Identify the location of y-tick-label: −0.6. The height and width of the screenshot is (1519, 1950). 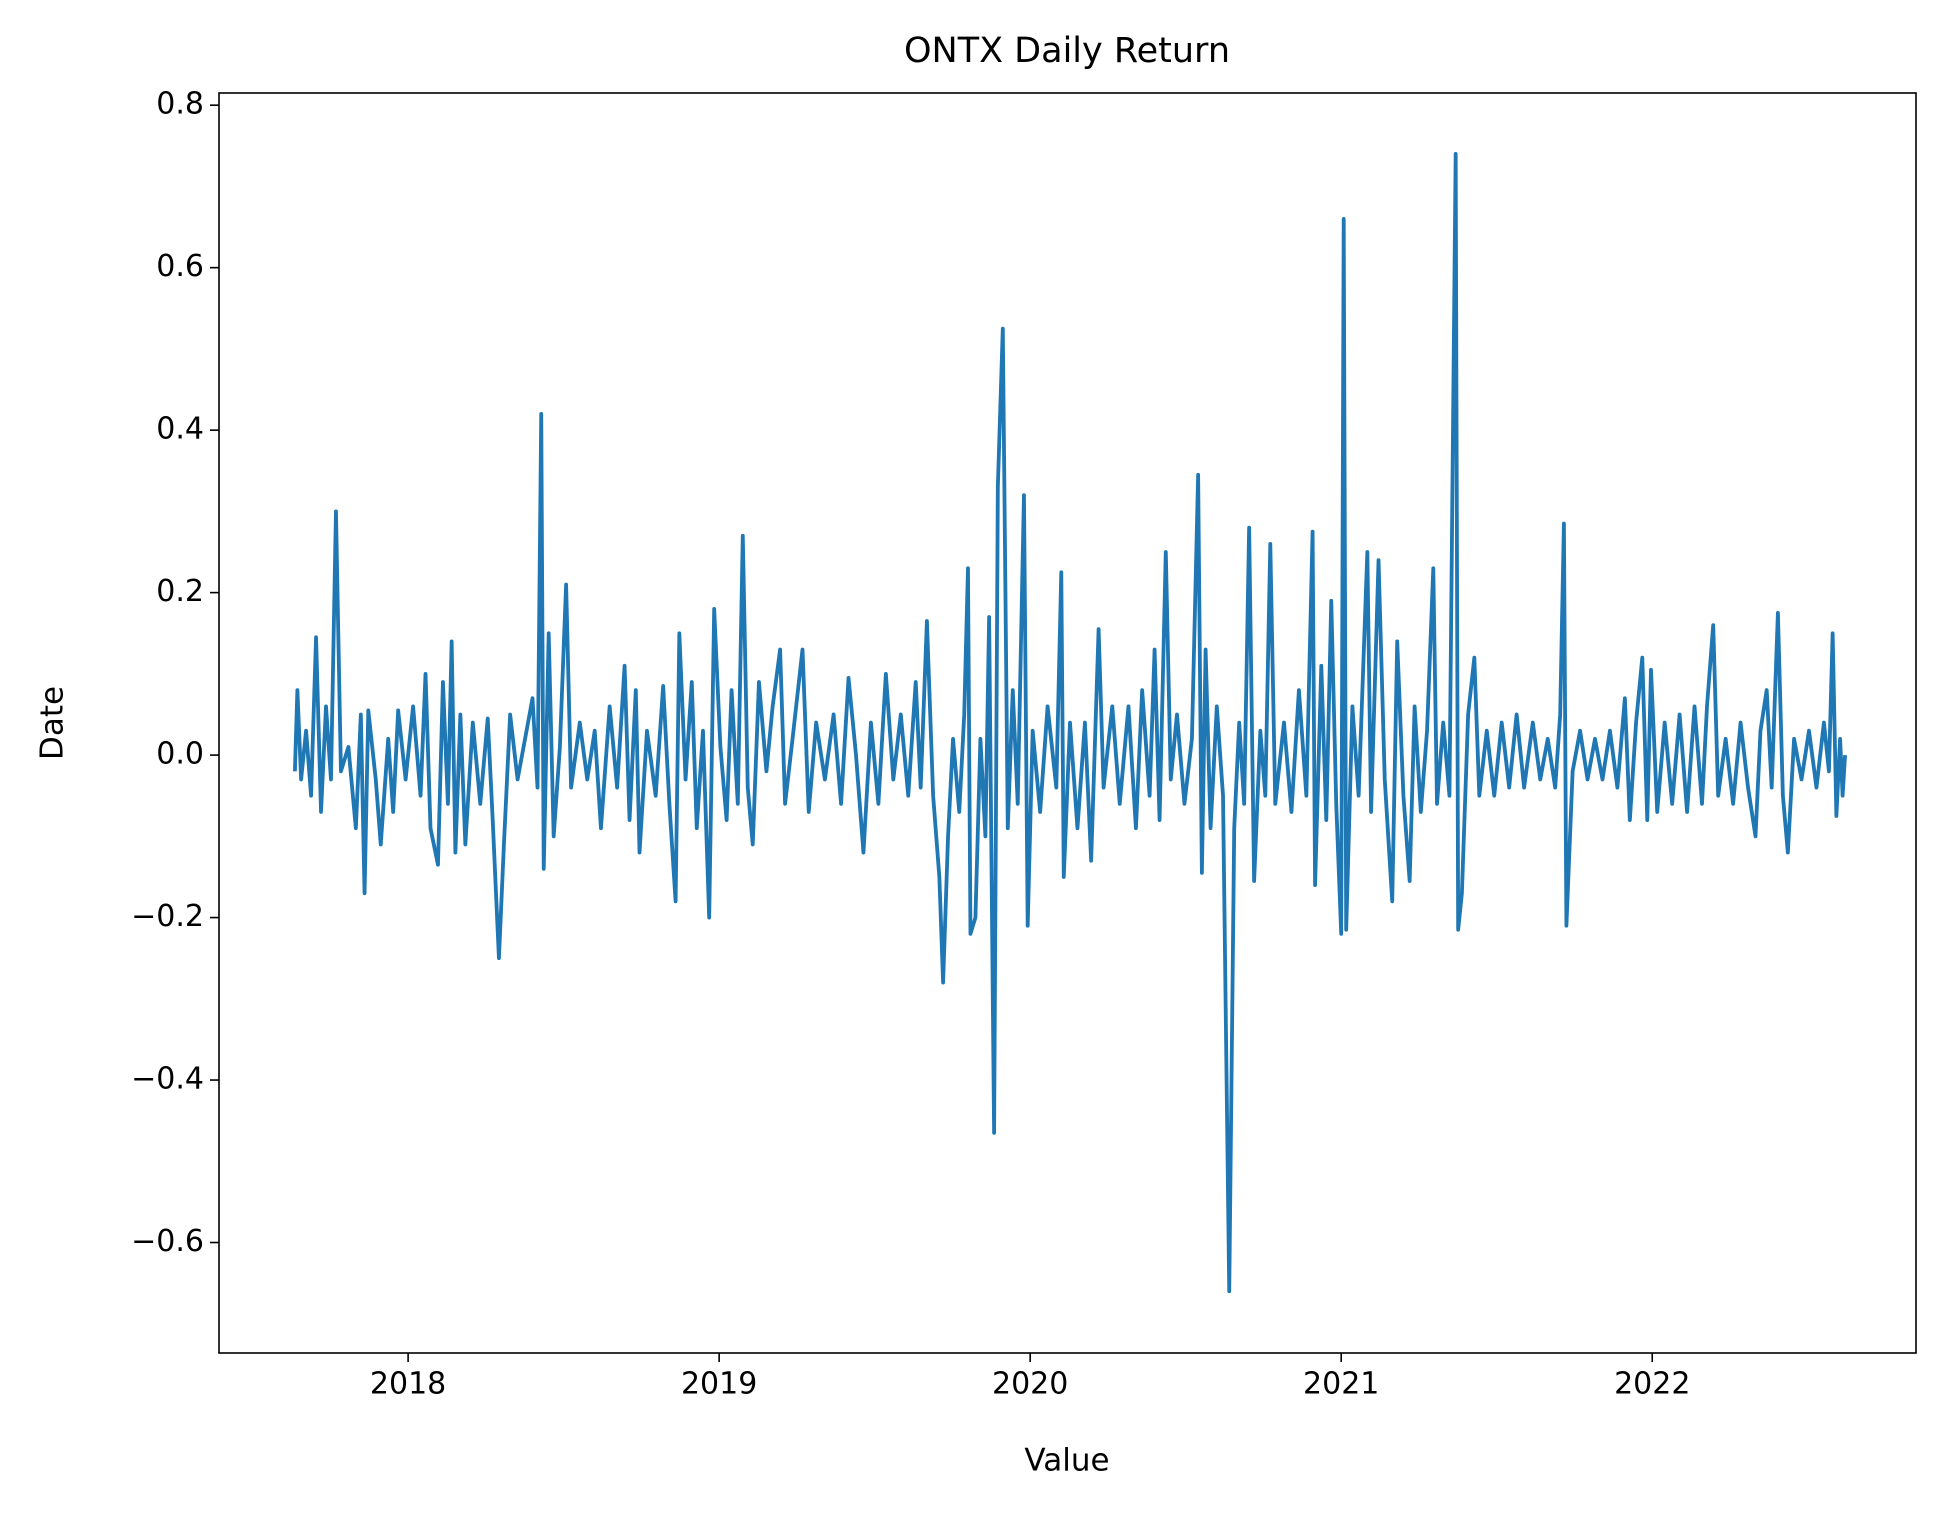
(167, 1241).